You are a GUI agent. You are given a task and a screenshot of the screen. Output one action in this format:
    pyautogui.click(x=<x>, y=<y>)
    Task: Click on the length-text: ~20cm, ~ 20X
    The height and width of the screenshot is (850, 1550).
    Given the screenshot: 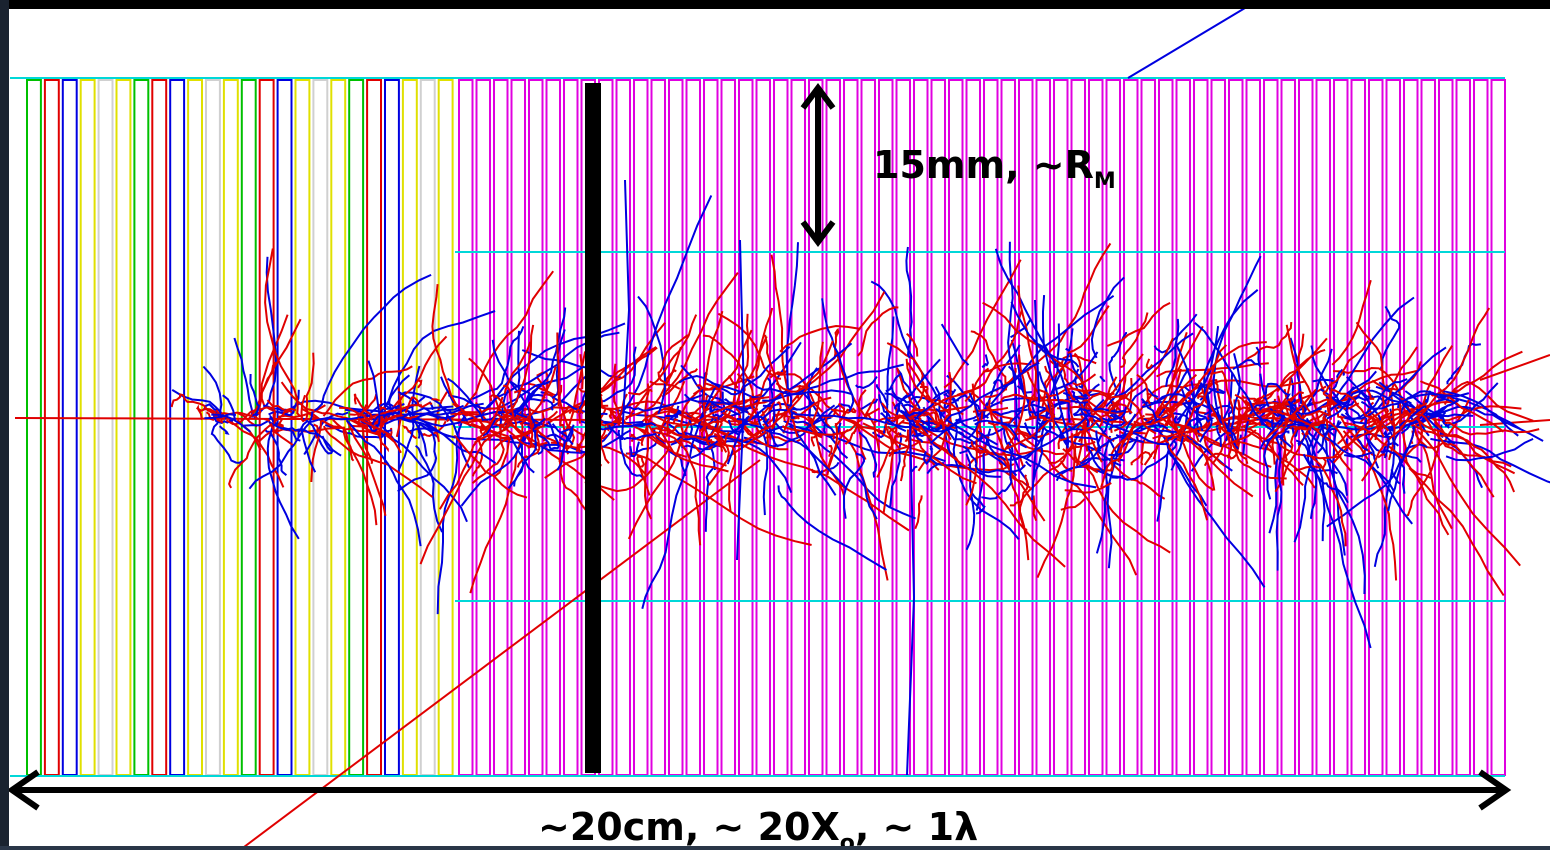 What is the action you would take?
    pyautogui.click(x=689, y=827)
    